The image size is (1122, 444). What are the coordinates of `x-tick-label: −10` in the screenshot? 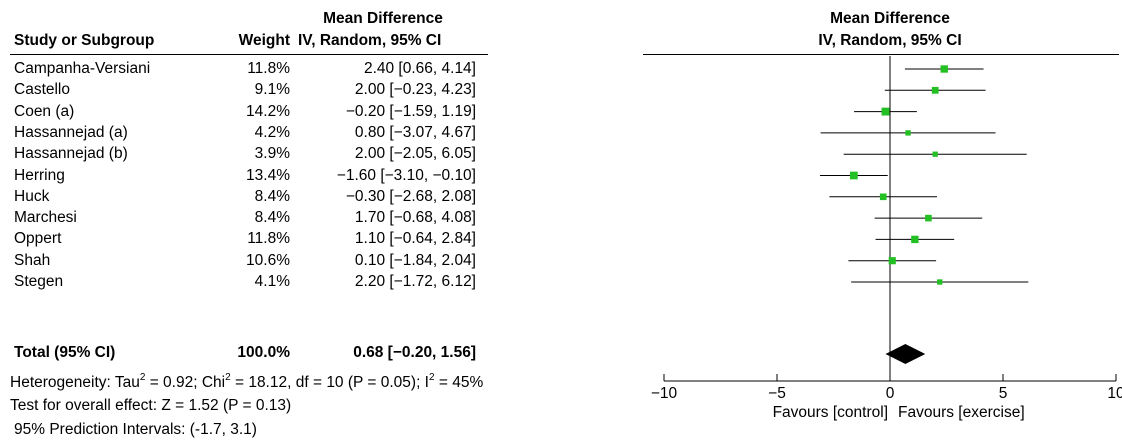 It's located at (664, 393).